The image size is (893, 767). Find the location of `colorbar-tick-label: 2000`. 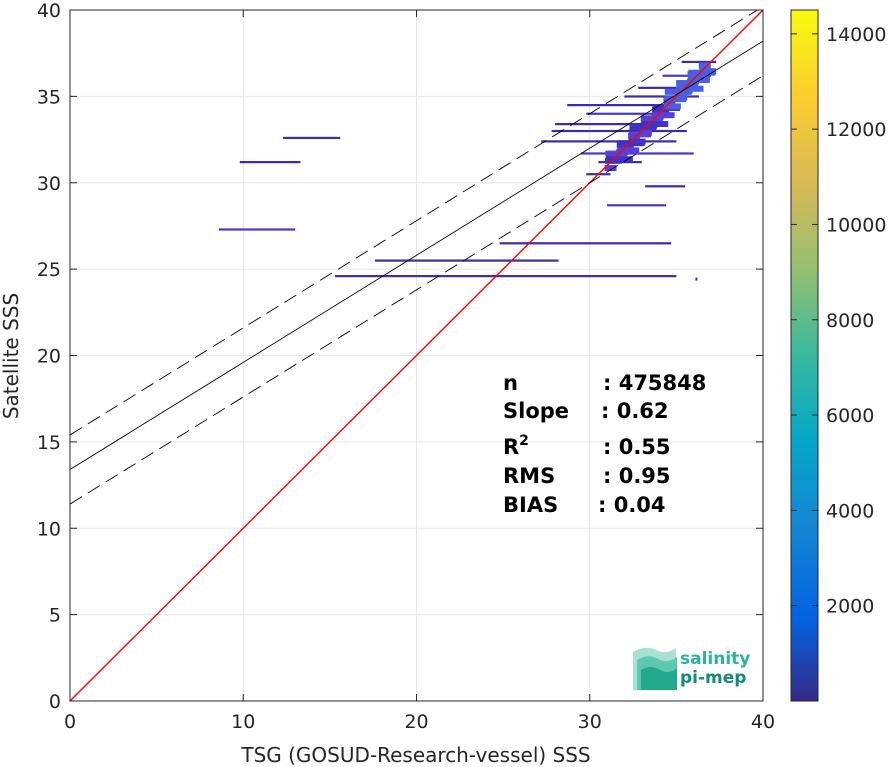

colorbar-tick-label: 2000 is located at coordinates (850, 607).